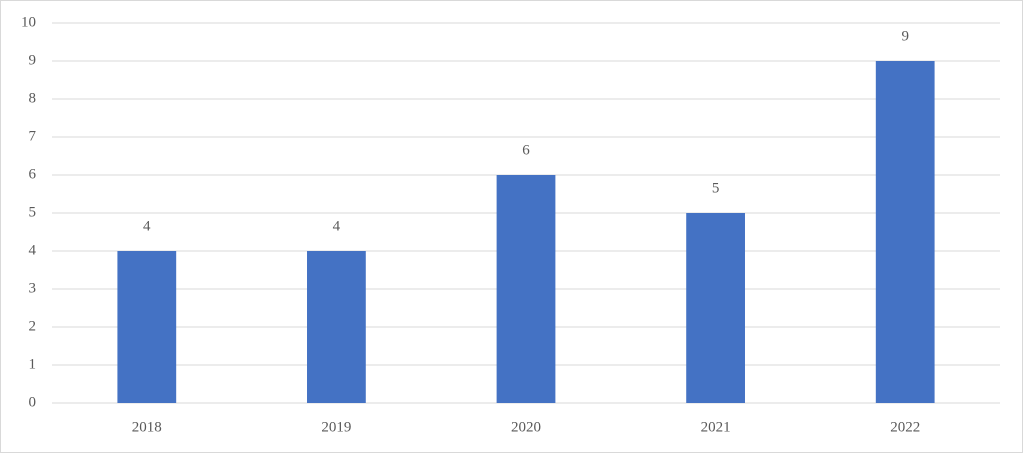 This screenshot has height=454, width=1024. Describe the element at coordinates (33, 402) in the screenshot. I see `y-tick-label: 0` at that location.